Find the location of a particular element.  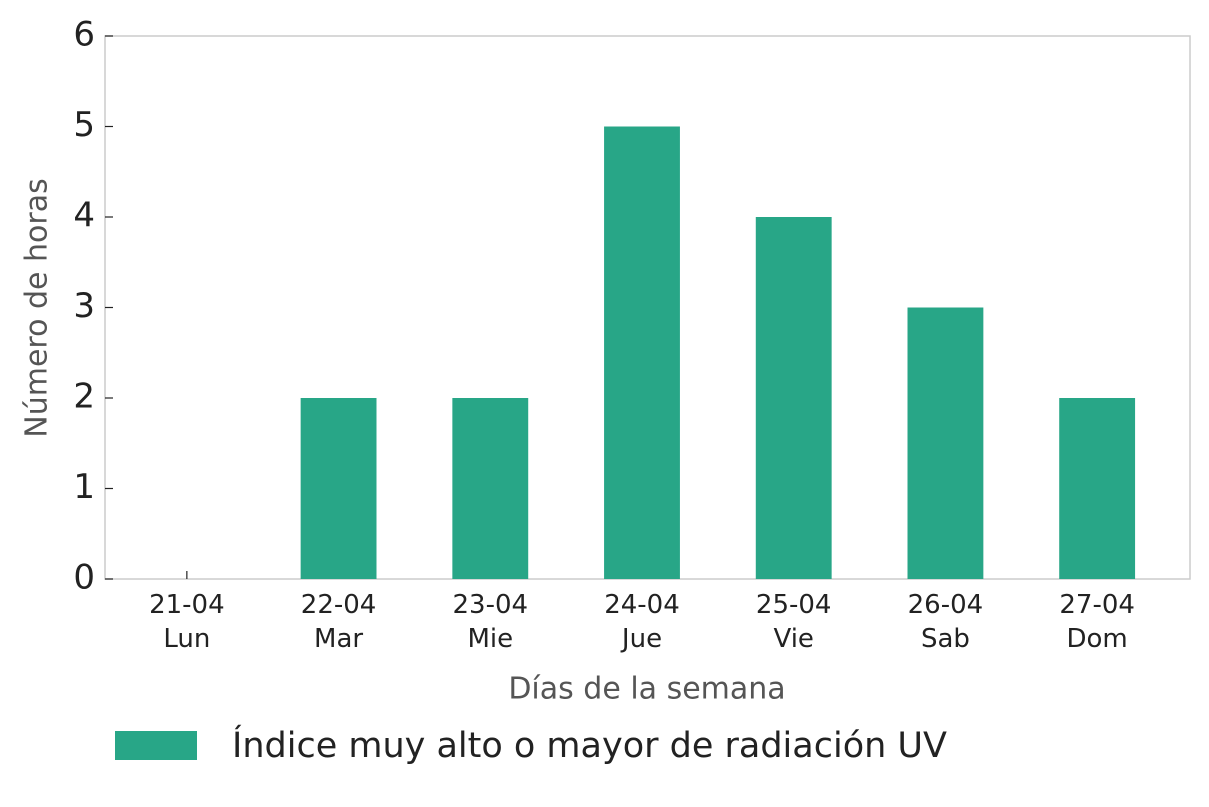

x-tick-label: 24-04 Jue is located at coordinates (642, 622).